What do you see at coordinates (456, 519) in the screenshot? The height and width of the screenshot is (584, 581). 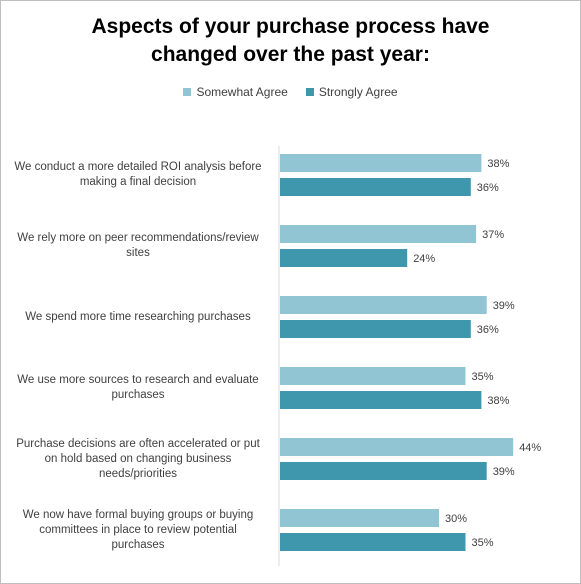 I see `data-label: 30%` at bounding box center [456, 519].